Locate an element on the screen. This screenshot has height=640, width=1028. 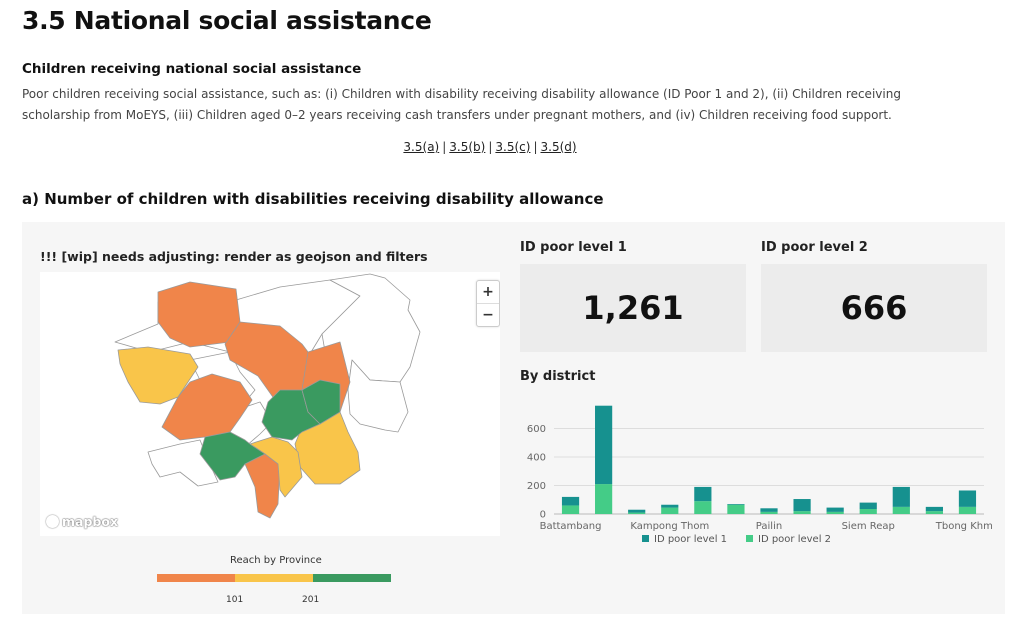
legend-label-id-poor-1: ID poor level 1 is located at coordinates (690, 539).